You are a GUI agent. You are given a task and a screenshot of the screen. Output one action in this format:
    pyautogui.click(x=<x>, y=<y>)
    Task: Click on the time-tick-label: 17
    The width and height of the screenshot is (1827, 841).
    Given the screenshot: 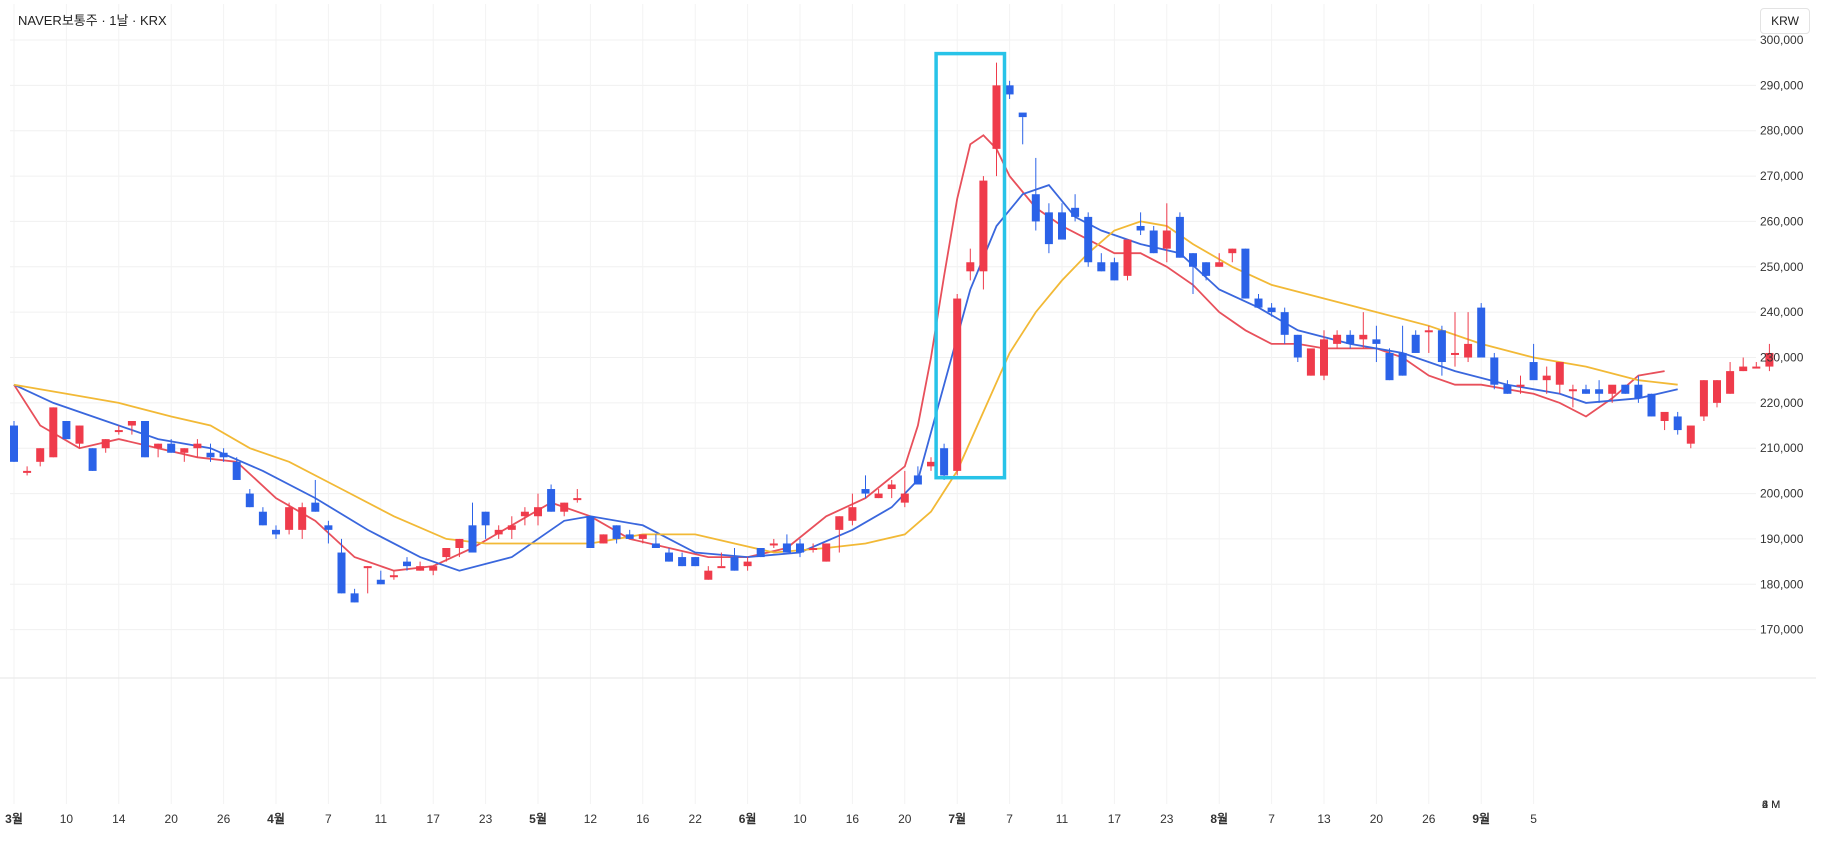 What is the action you would take?
    pyautogui.click(x=1115, y=819)
    